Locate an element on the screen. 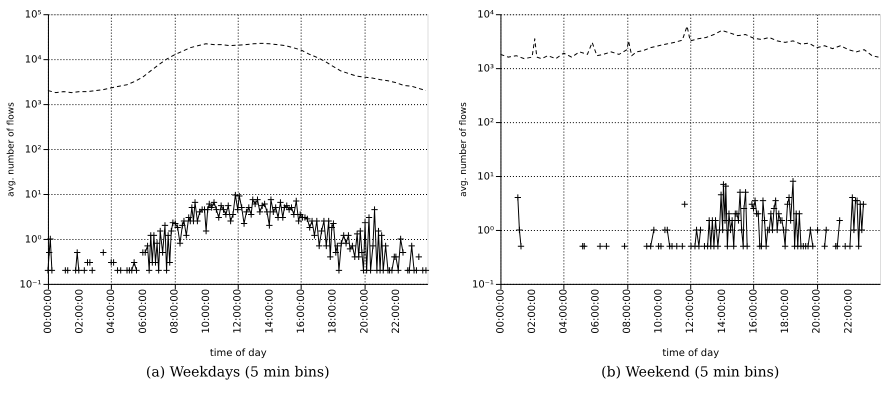  text: (a) Weekdays (5 min bins) is located at coordinates (238, 372).